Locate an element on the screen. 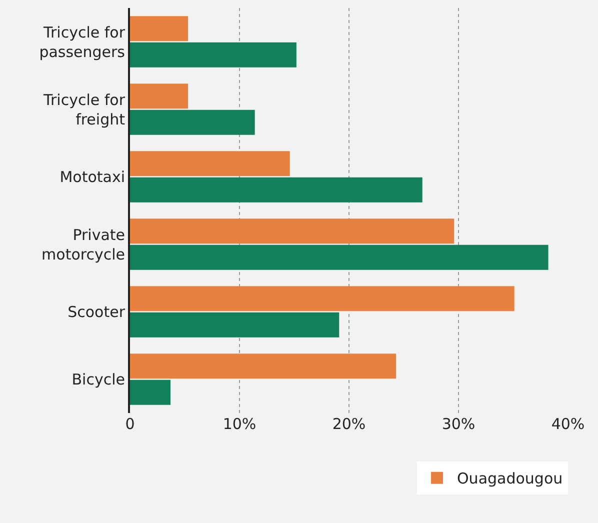 Image resolution: width=598 pixels, height=523 pixels. y-tick-label: Scooter is located at coordinates (97, 312).